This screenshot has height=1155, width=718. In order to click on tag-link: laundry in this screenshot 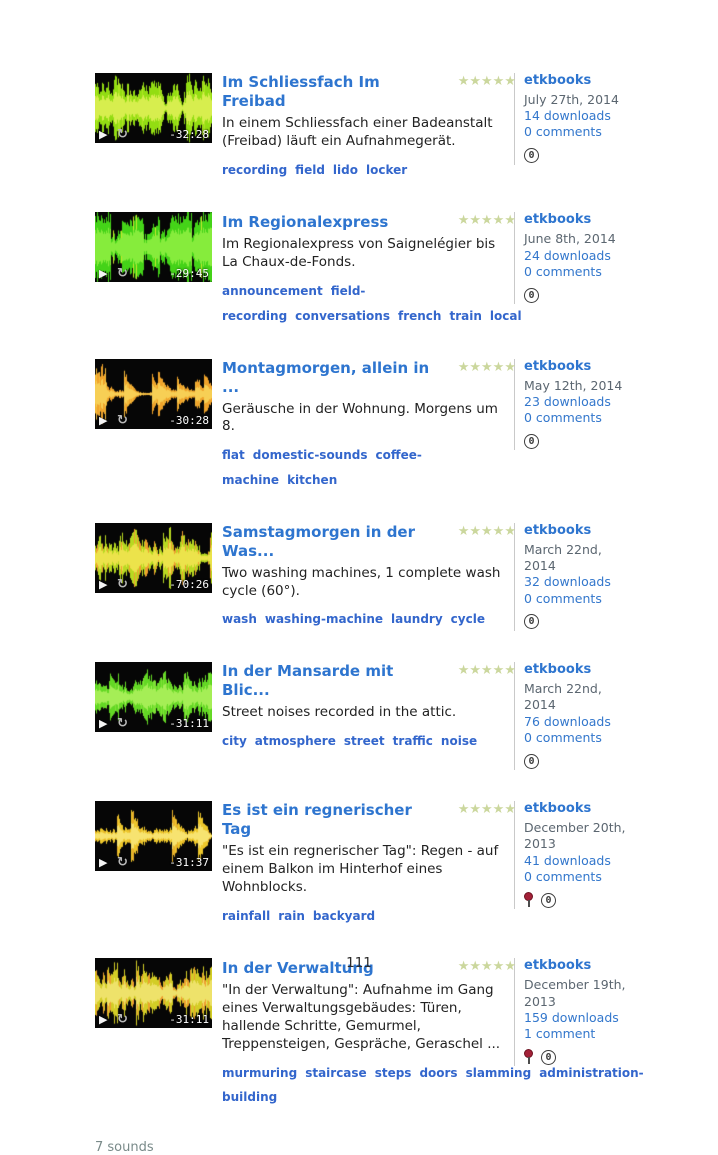, I will do `click(417, 619)`.